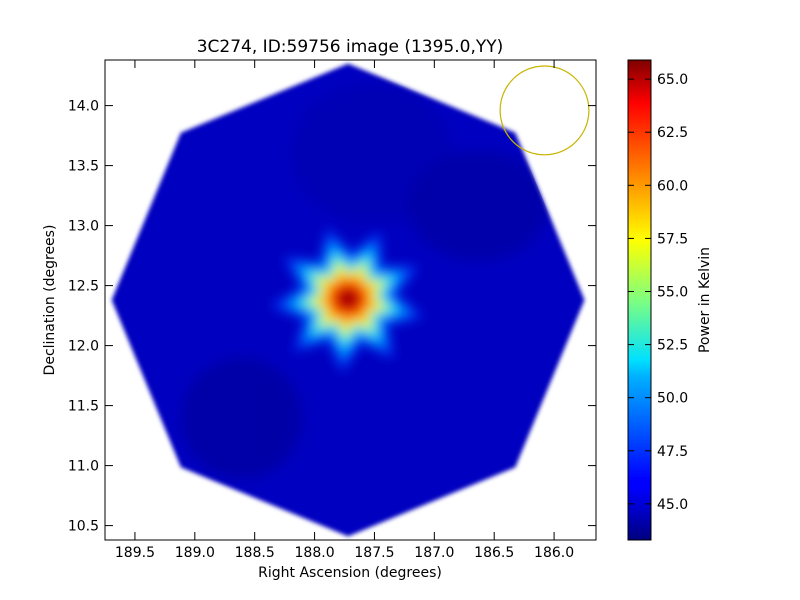 This screenshot has height=600, width=800. Describe the element at coordinates (350, 47) in the screenshot. I see `chart-title: 3C274, ID:59756 image (1395.0,YY)` at that location.